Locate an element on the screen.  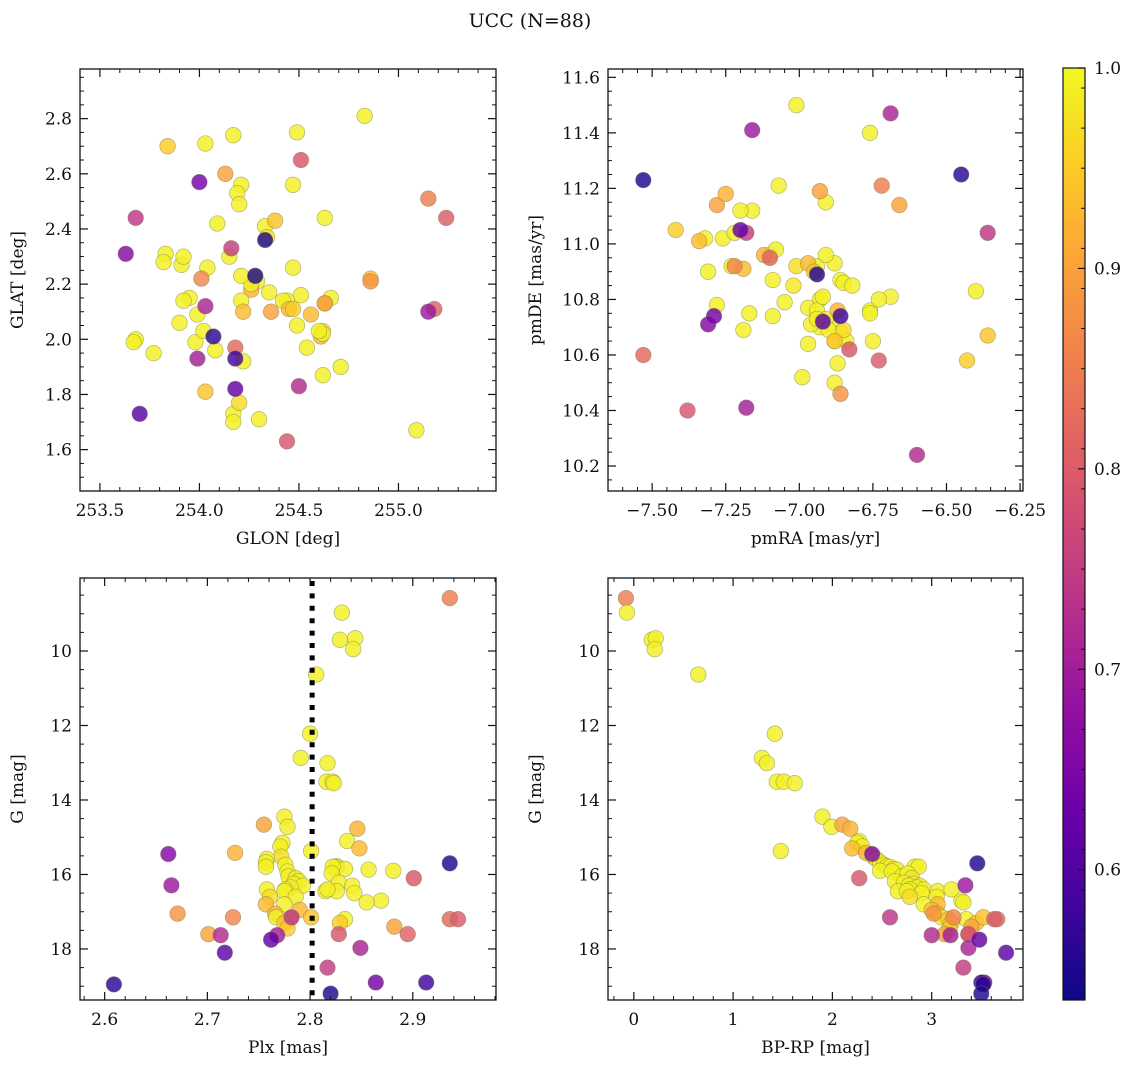
x-tick-label: −7.25 is located at coordinates (726, 511).